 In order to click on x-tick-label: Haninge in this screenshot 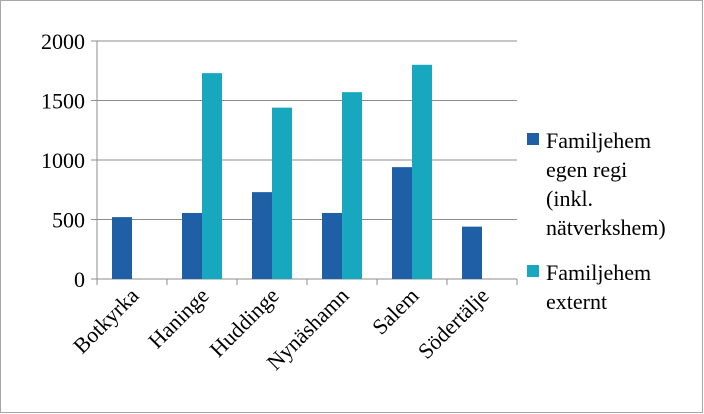, I will do `click(178, 318)`.